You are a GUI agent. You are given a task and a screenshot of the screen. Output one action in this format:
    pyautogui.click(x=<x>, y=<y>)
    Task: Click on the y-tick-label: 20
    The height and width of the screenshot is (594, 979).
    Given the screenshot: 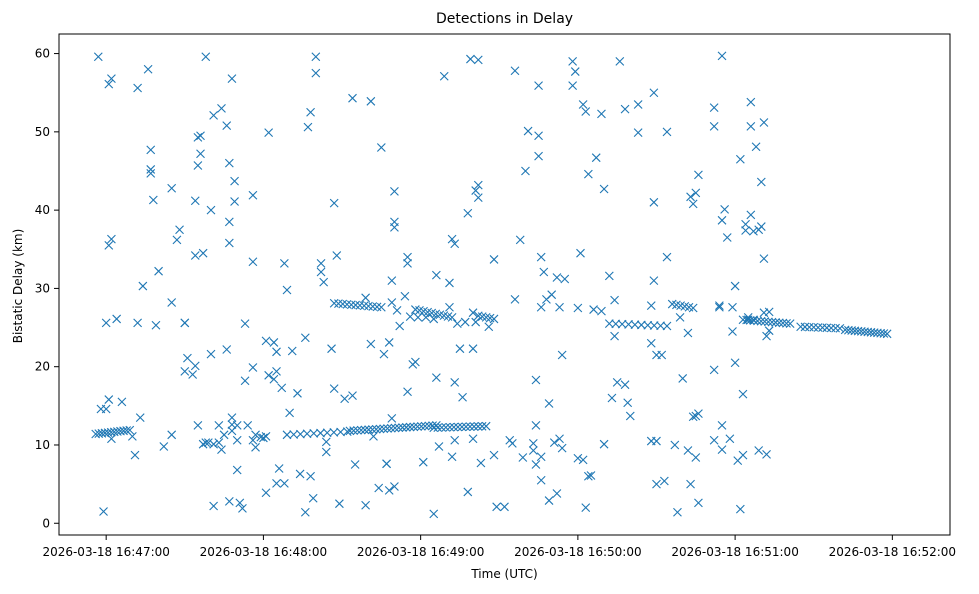 What is the action you would take?
    pyautogui.click(x=42, y=367)
    